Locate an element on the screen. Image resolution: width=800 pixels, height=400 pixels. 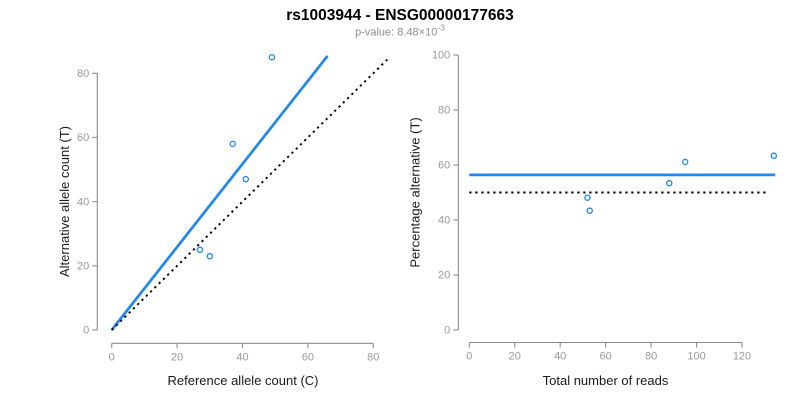
x-tick-label: 120 is located at coordinates (742, 357).